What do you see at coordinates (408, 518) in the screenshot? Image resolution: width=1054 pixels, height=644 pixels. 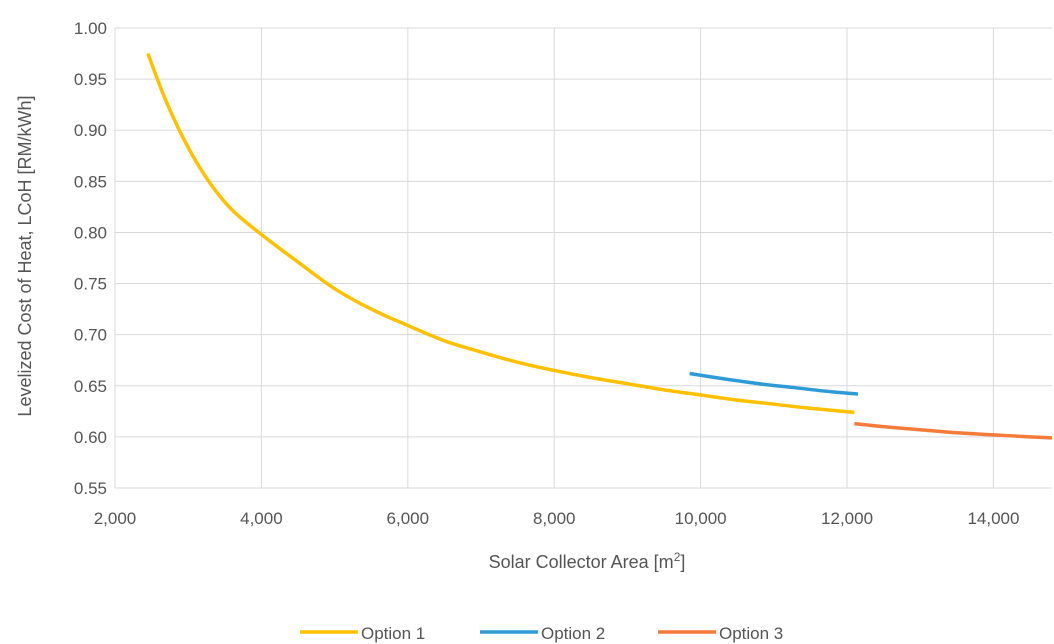 I see `x-tick-label: 6,000` at bounding box center [408, 518].